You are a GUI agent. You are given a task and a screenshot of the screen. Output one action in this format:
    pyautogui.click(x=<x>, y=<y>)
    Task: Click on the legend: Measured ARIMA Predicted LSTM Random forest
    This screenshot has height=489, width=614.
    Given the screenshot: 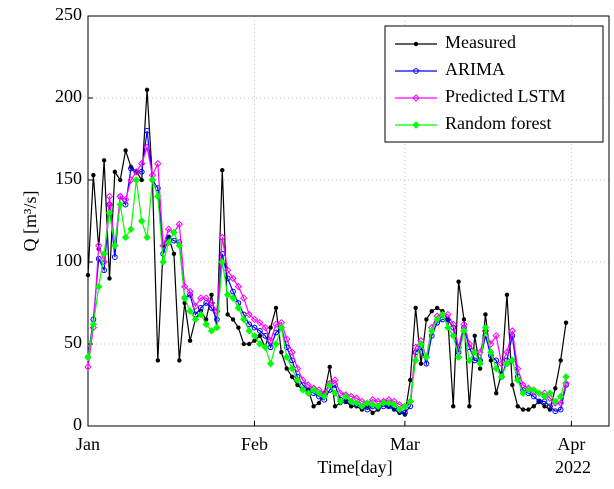 What is the action you would take?
    pyautogui.click(x=494, y=84)
    